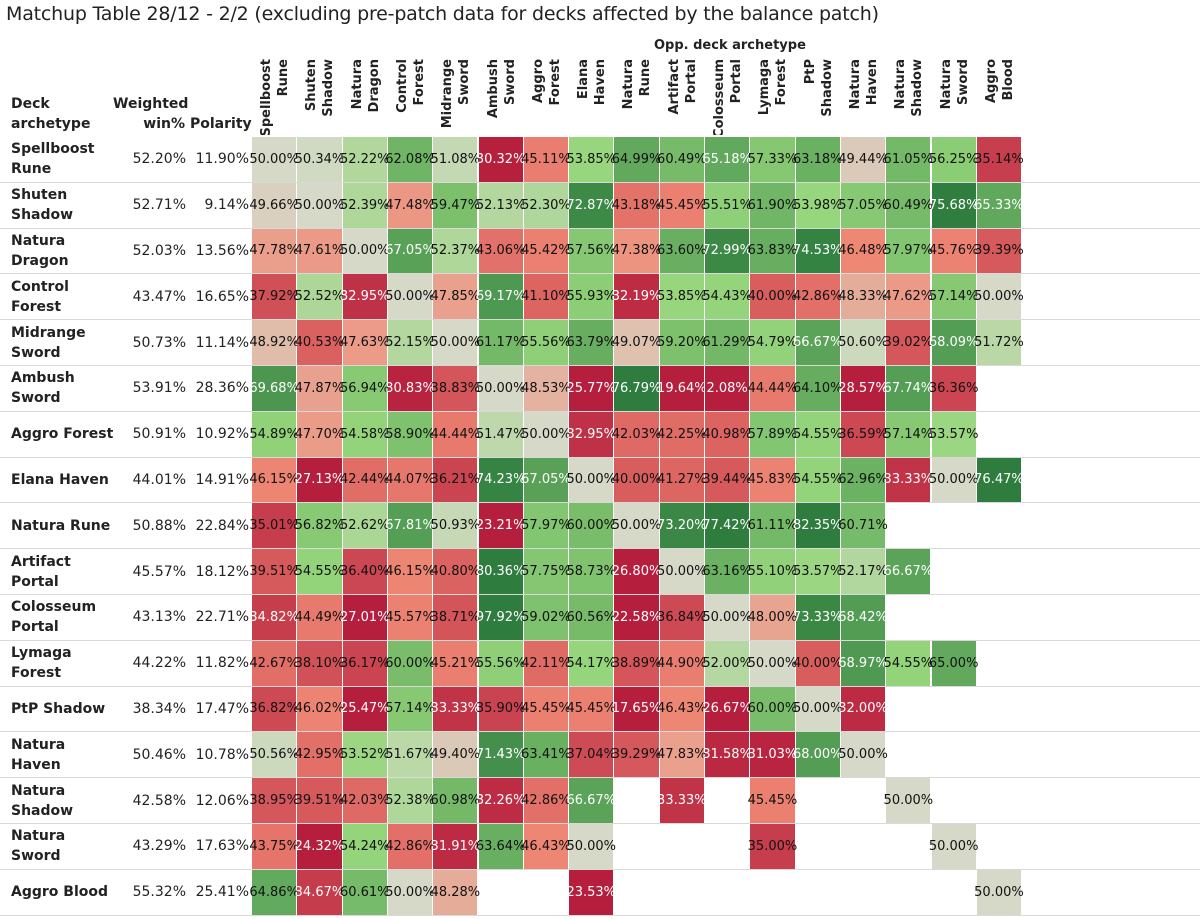 The width and height of the screenshot is (1200, 919). I want to click on polarity-value: 11.90%, so click(222, 159).